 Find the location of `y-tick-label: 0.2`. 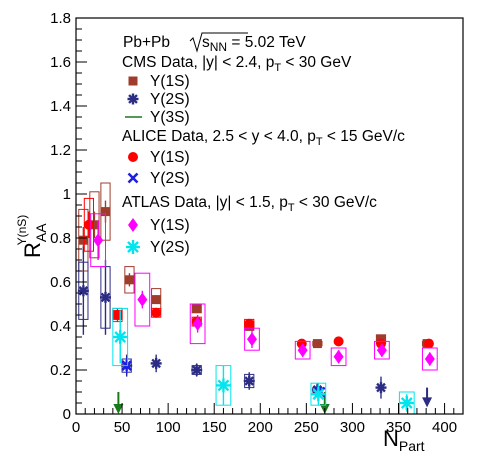

y-tick-label: 0.2 is located at coordinates (60, 370).